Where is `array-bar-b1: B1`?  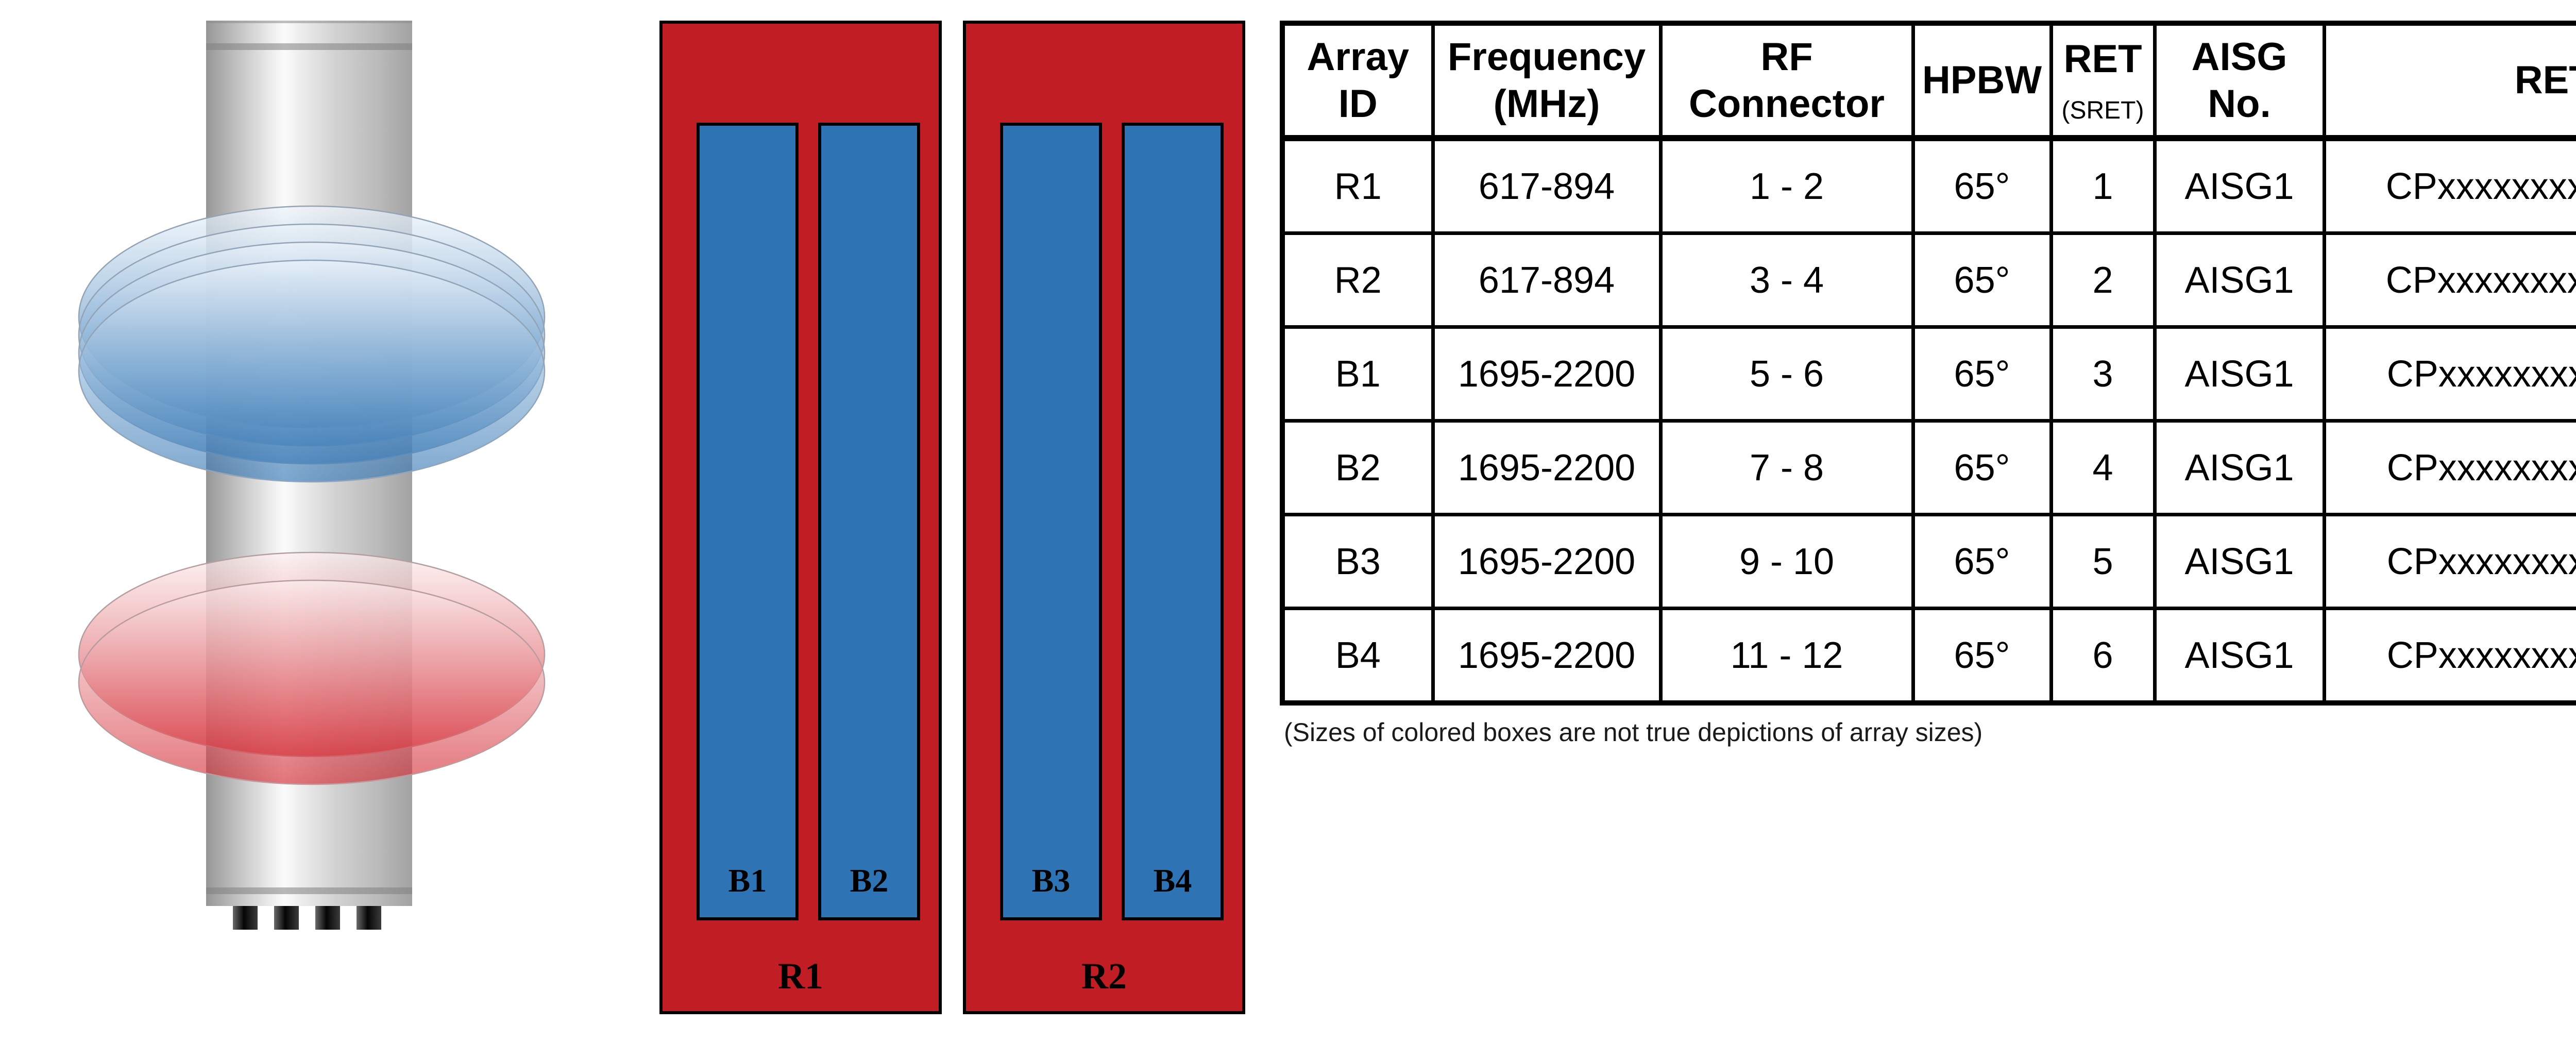 array-bar-b1: B1 is located at coordinates (748, 521).